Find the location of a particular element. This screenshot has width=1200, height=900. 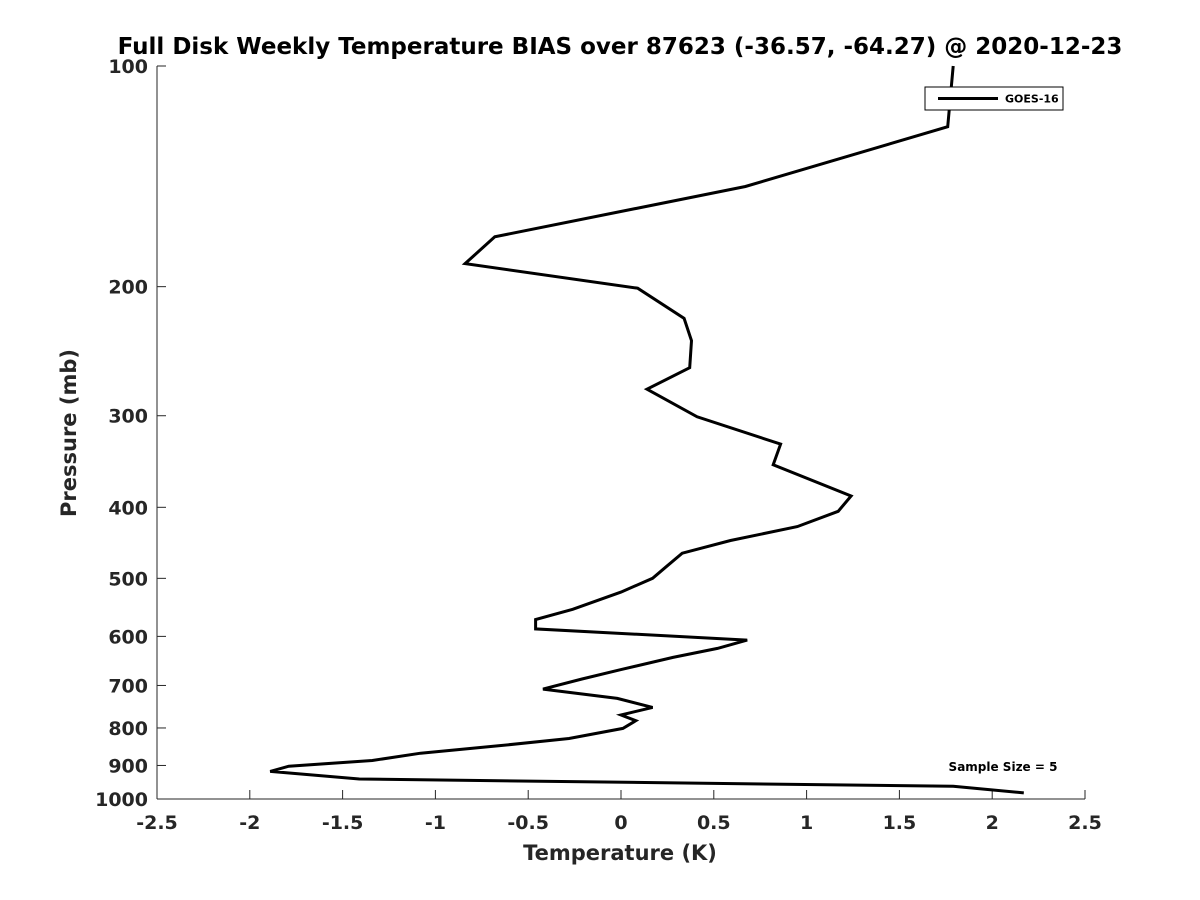

x-axis-label: Temperature (K) is located at coordinates (620, 853).